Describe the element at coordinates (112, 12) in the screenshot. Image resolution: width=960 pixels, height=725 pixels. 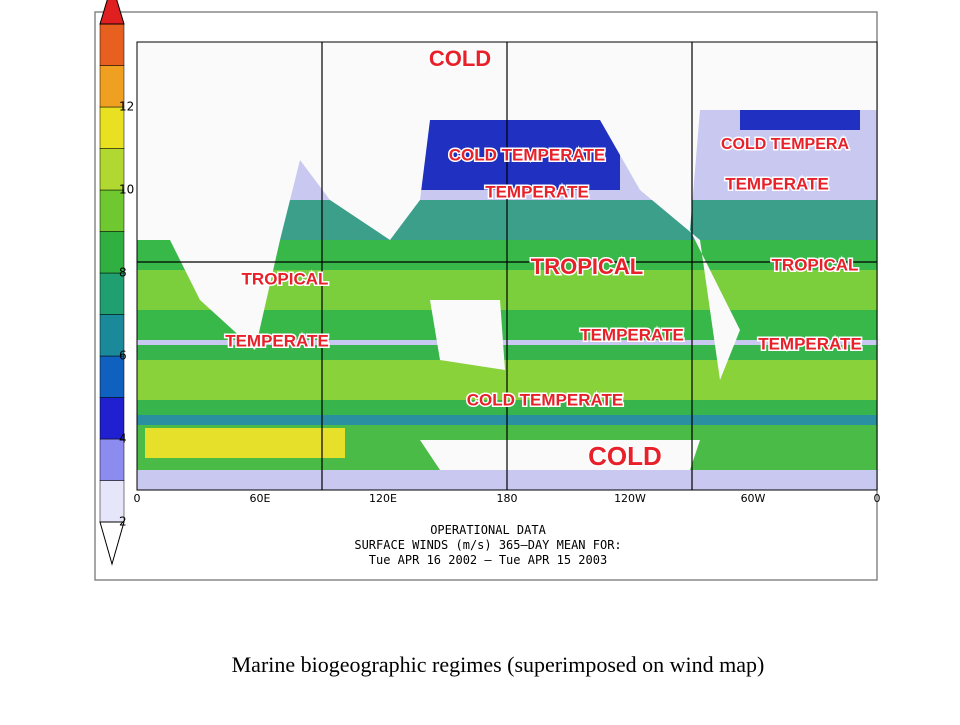
I see `colorbar-top` at that location.